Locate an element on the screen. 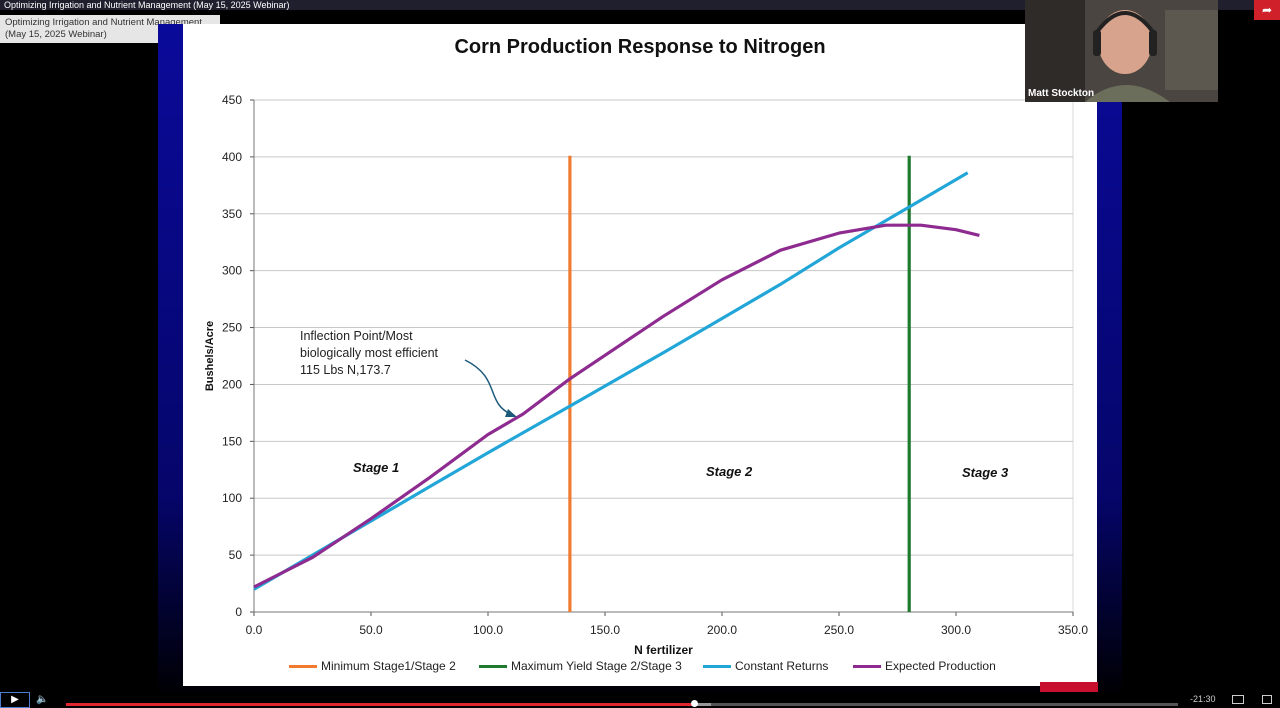 This screenshot has height=708, width=1280. progress-handle is located at coordinates (695, 703).